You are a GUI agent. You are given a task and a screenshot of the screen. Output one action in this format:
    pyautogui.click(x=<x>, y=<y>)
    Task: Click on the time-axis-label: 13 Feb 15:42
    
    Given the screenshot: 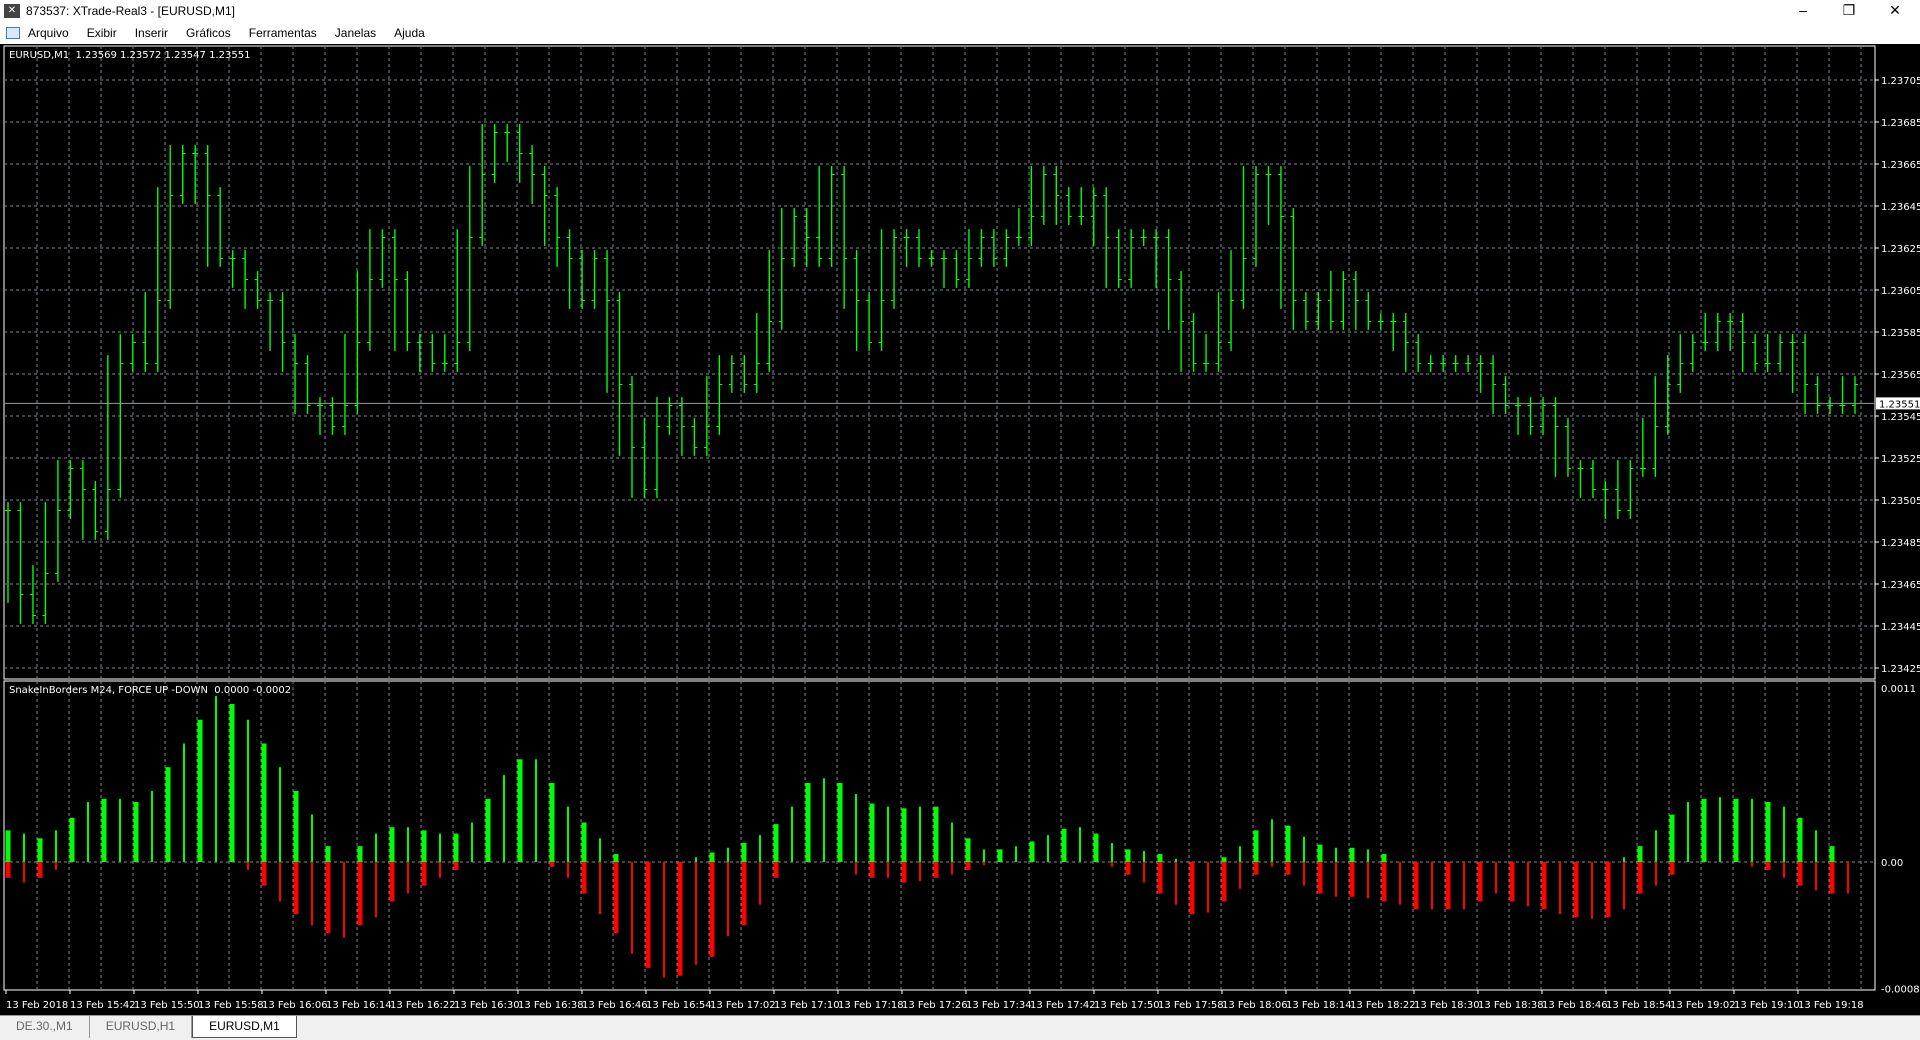 What is the action you would take?
    pyautogui.click(x=103, y=1005)
    